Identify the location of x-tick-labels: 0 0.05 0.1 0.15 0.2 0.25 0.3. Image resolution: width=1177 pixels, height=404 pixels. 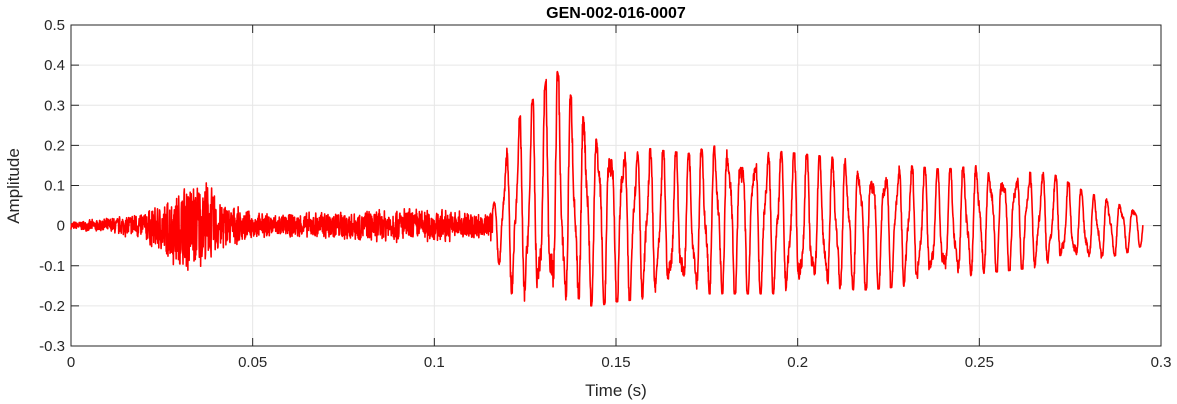
(619, 362).